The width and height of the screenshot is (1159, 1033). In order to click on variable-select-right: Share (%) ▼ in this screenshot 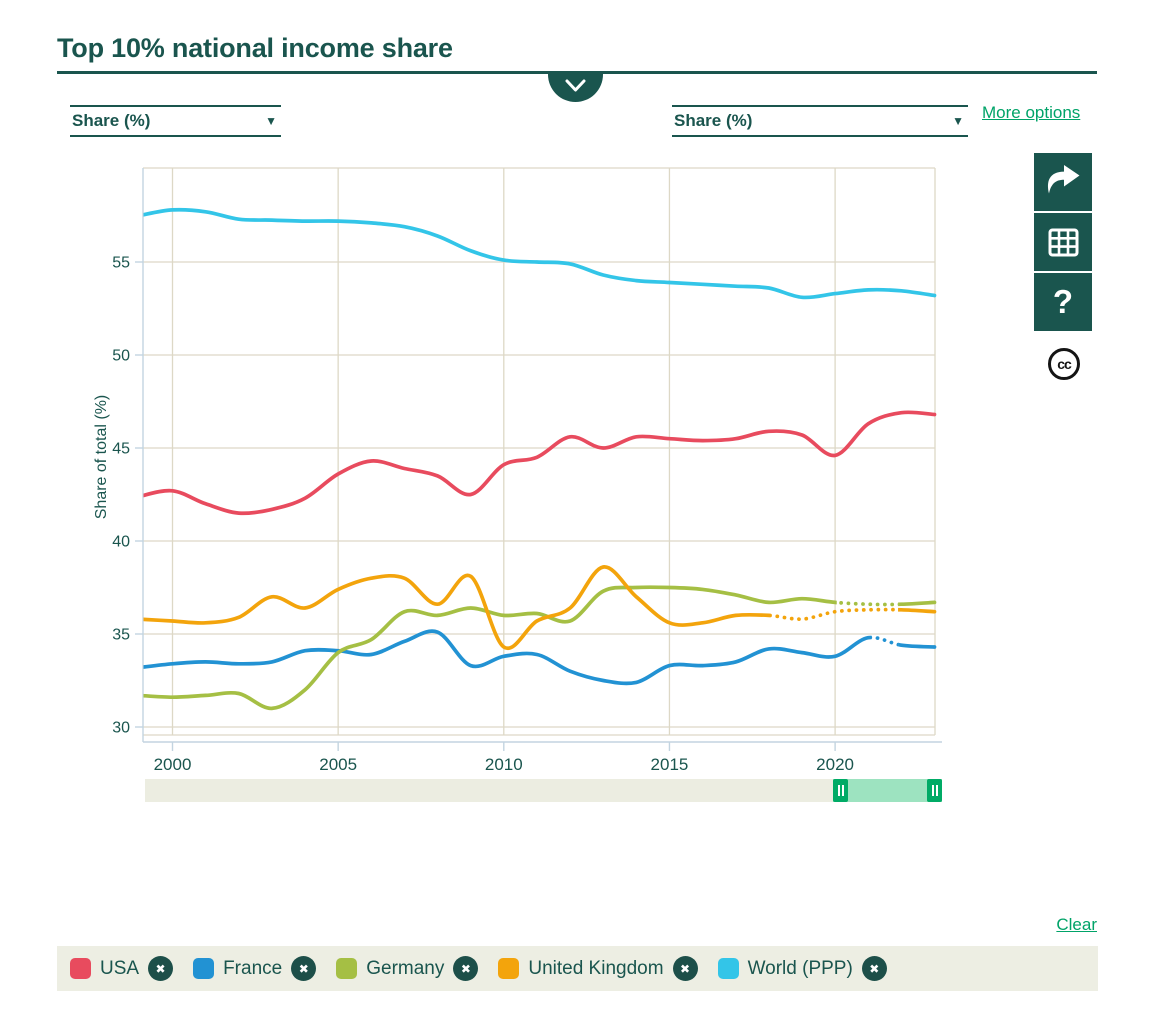, I will do `click(820, 121)`.